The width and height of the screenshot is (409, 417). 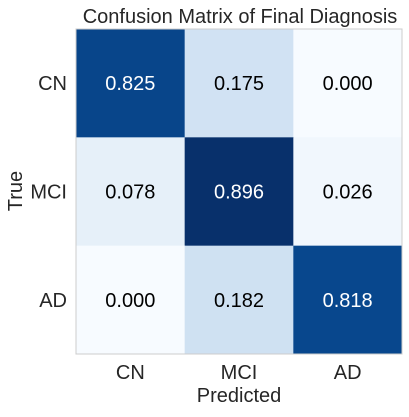 I want to click on heatmap-cell-cn-cn, so click(x=131, y=83).